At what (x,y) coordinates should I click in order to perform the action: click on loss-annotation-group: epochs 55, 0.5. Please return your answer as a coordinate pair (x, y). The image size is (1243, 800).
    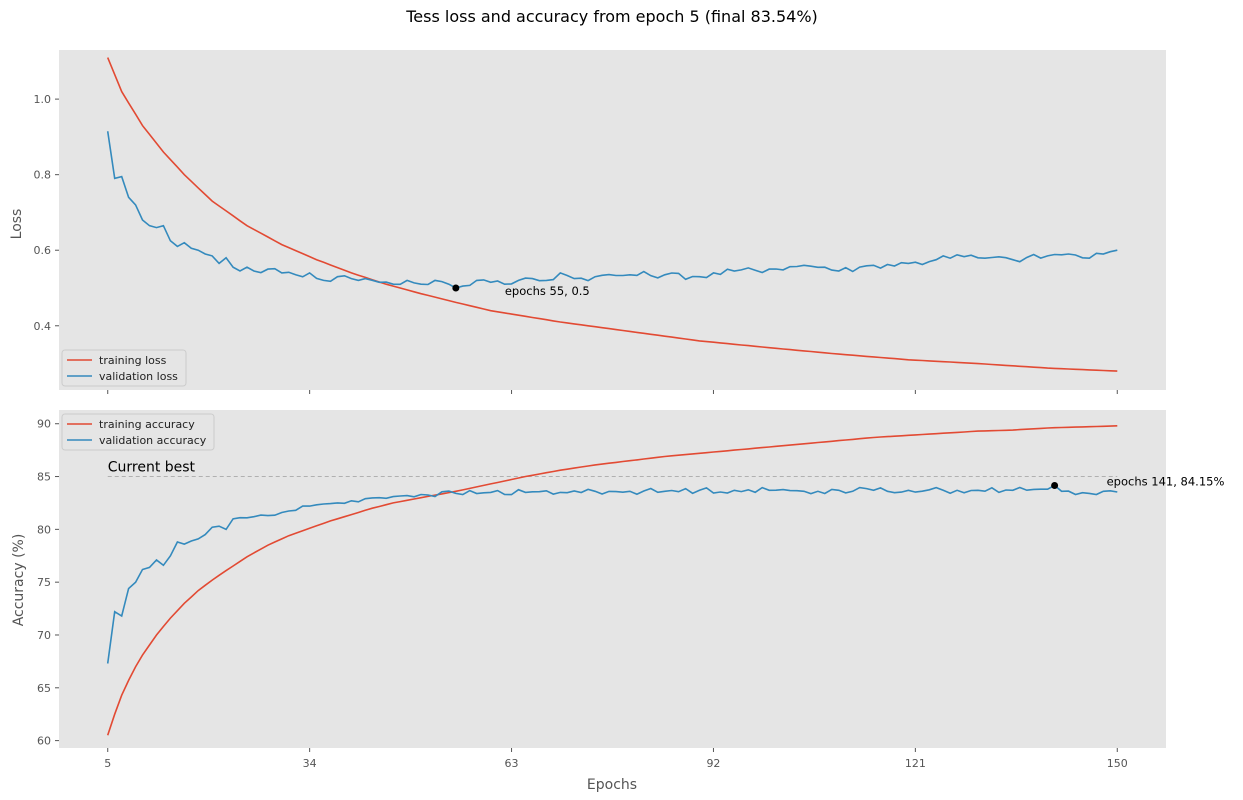
    Looking at the image, I should click on (521, 291).